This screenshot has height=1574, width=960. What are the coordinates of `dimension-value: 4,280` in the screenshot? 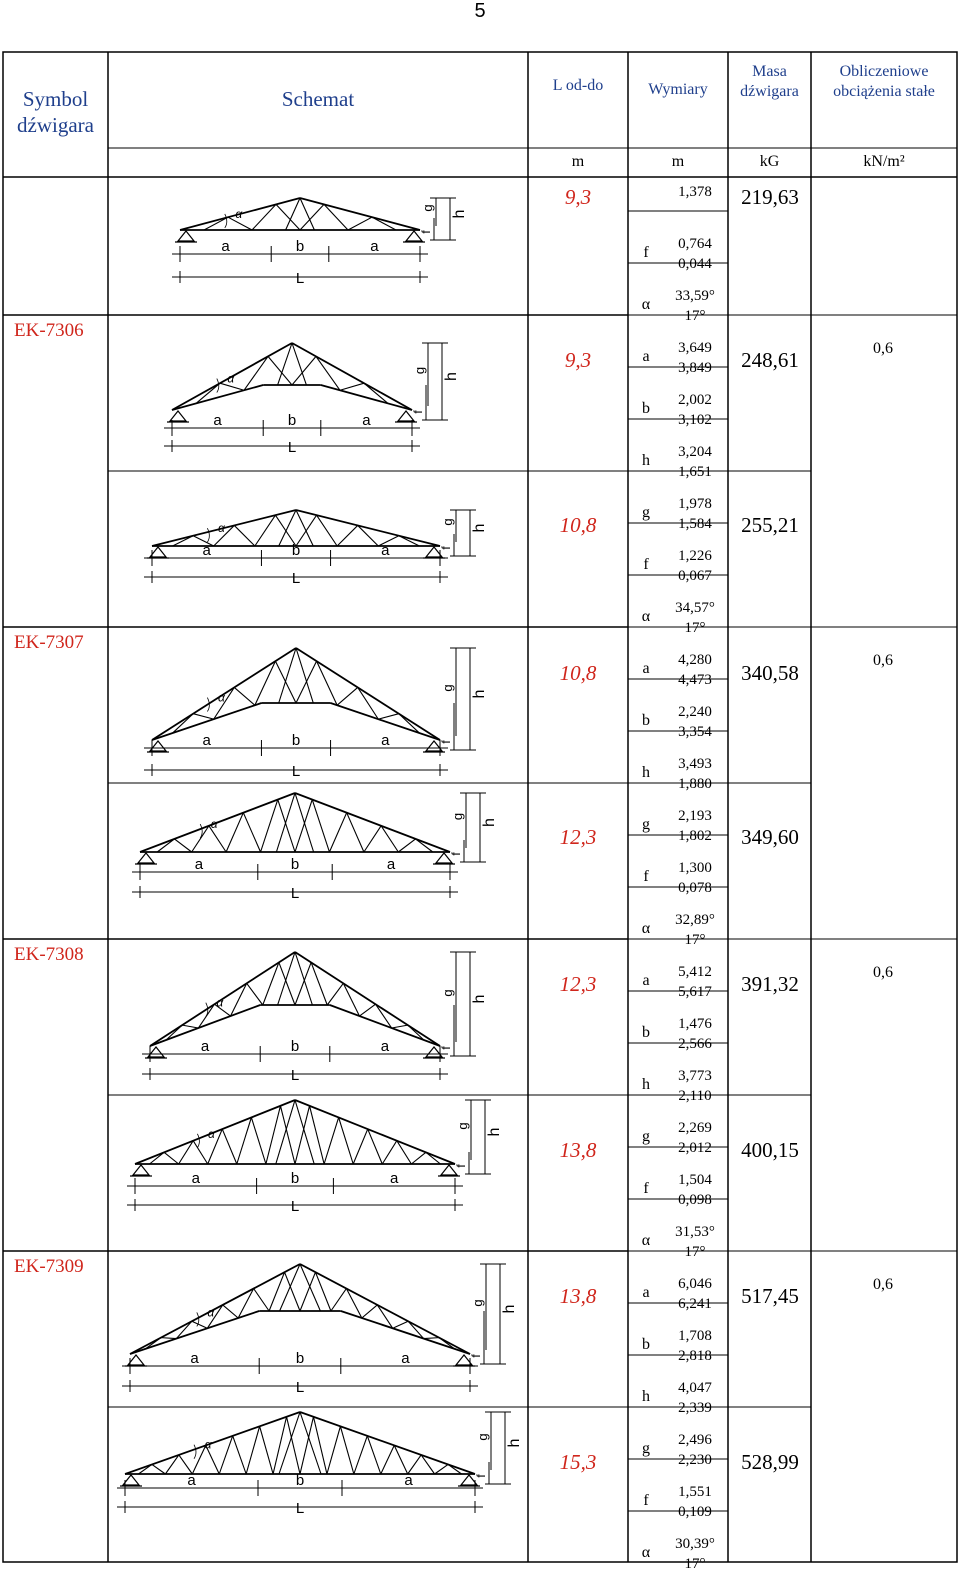 It's located at (695, 660).